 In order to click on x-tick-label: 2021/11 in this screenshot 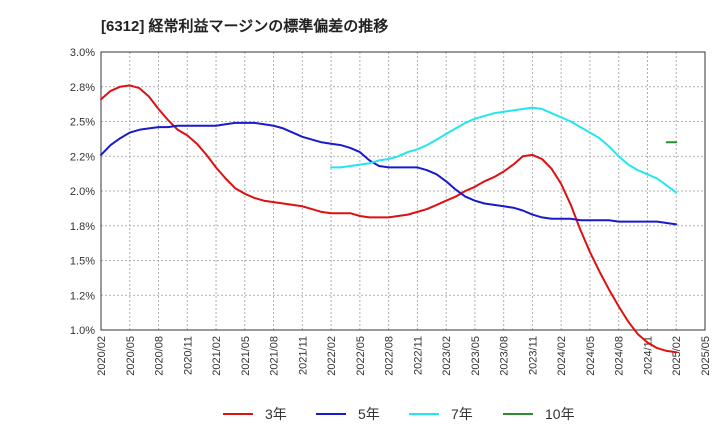, I will do `click(303, 355)`.